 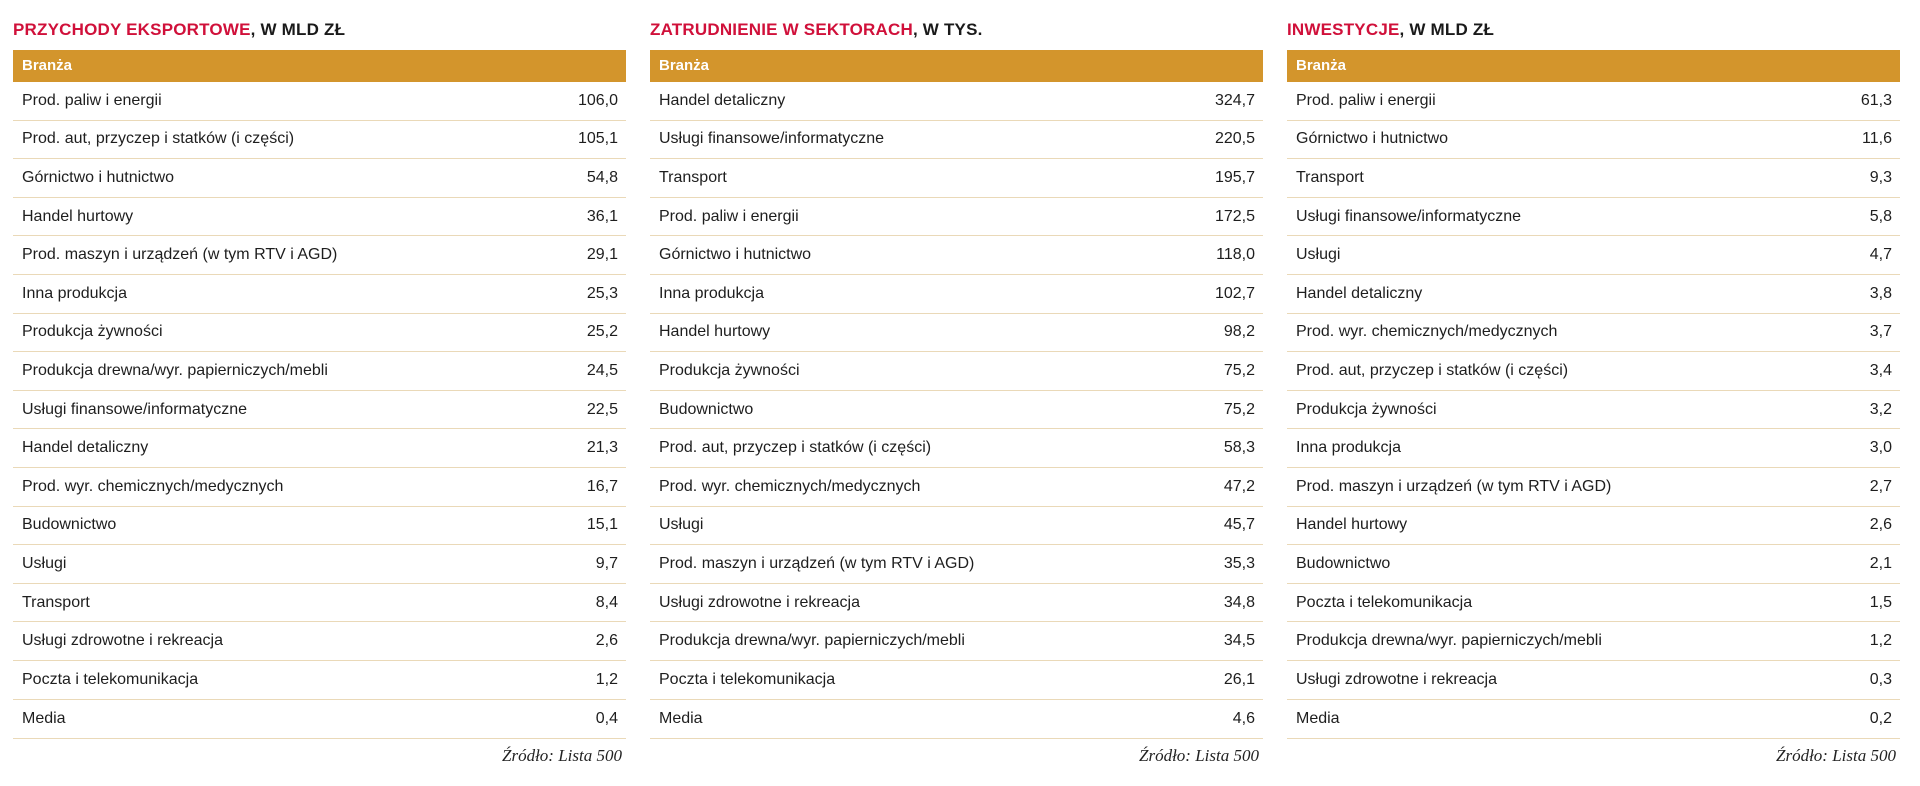 What do you see at coordinates (132, 29) in the screenshot?
I see `panel-title-main: PRZYCHODY EKSPORTOWE` at bounding box center [132, 29].